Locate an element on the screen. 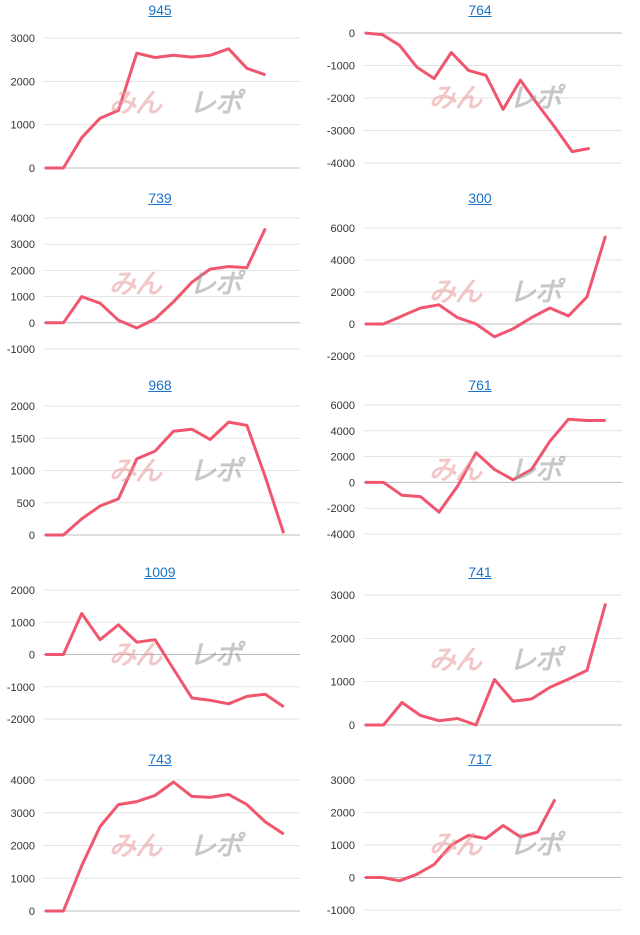 The image size is (640, 935). chart-title-link: 717 is located at coordinates (480, 759).